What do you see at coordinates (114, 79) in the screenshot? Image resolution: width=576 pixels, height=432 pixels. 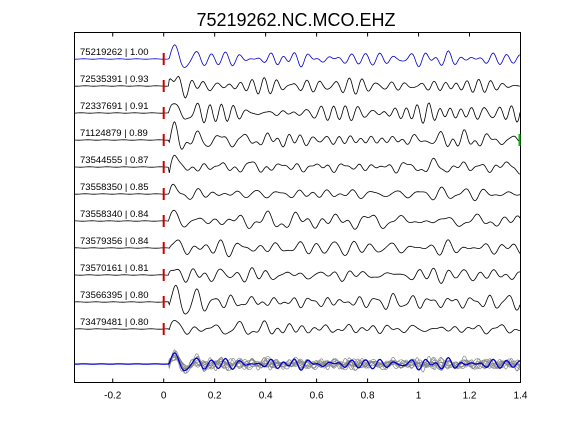 I see `trace-label: 72535391 | 0.93` at bounding box center [114, 79].